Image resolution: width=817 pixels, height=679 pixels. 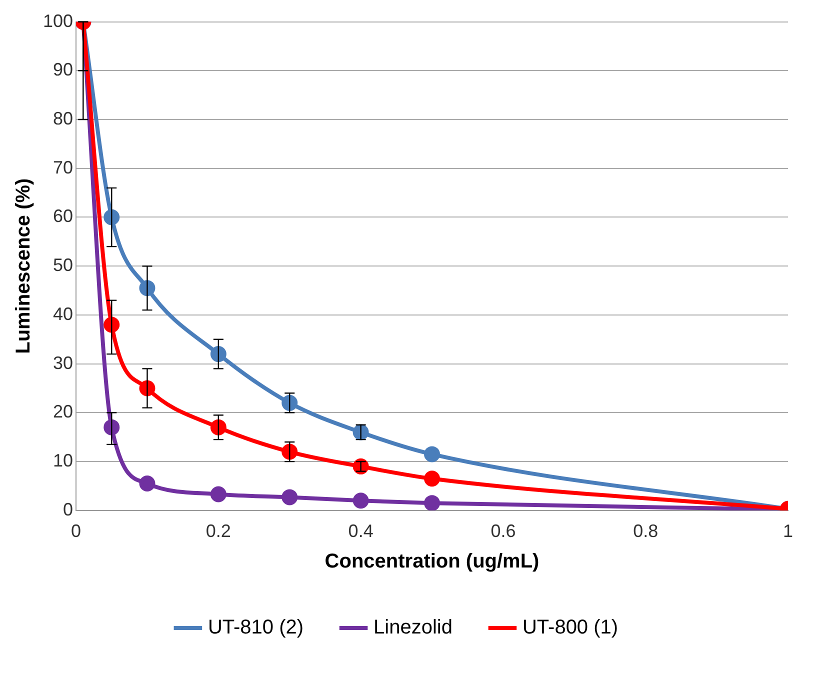 I want to click on y-tick-label: 30, so click(x=63, y=362).